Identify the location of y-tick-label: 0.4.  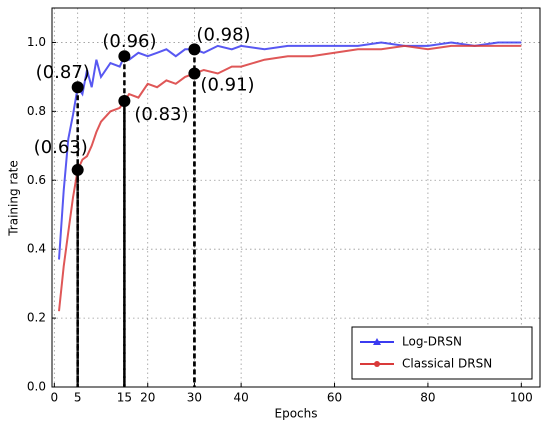
(36, 249).